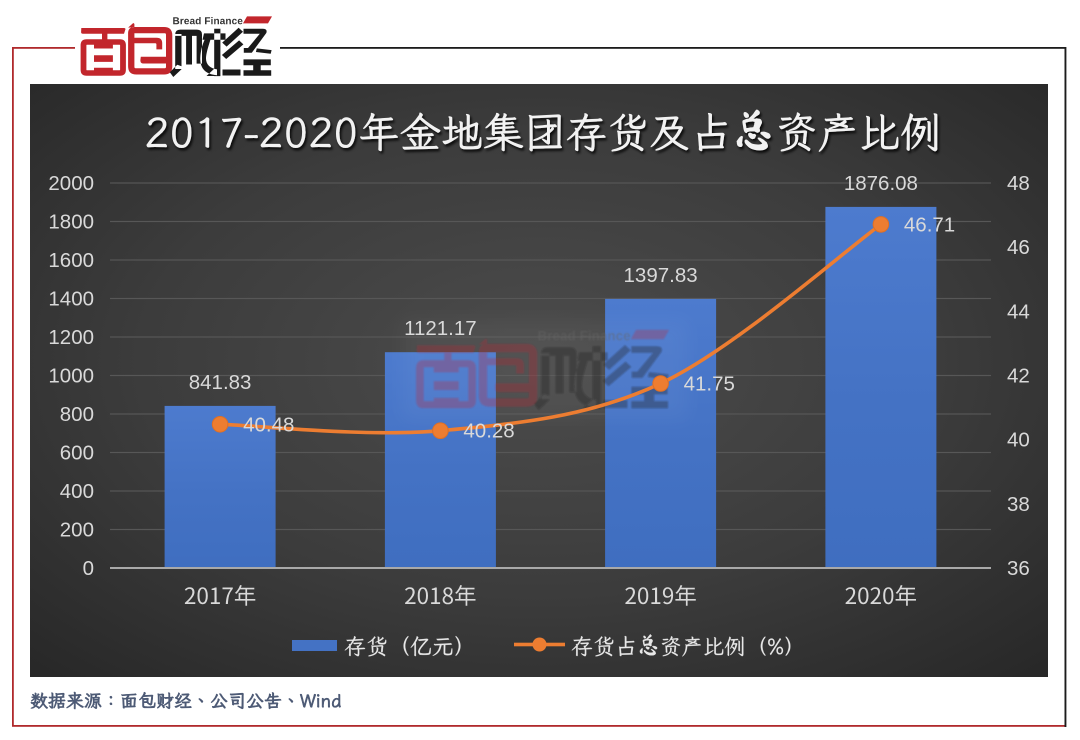  I want to click on svg-text: 600, so click(77, 453).